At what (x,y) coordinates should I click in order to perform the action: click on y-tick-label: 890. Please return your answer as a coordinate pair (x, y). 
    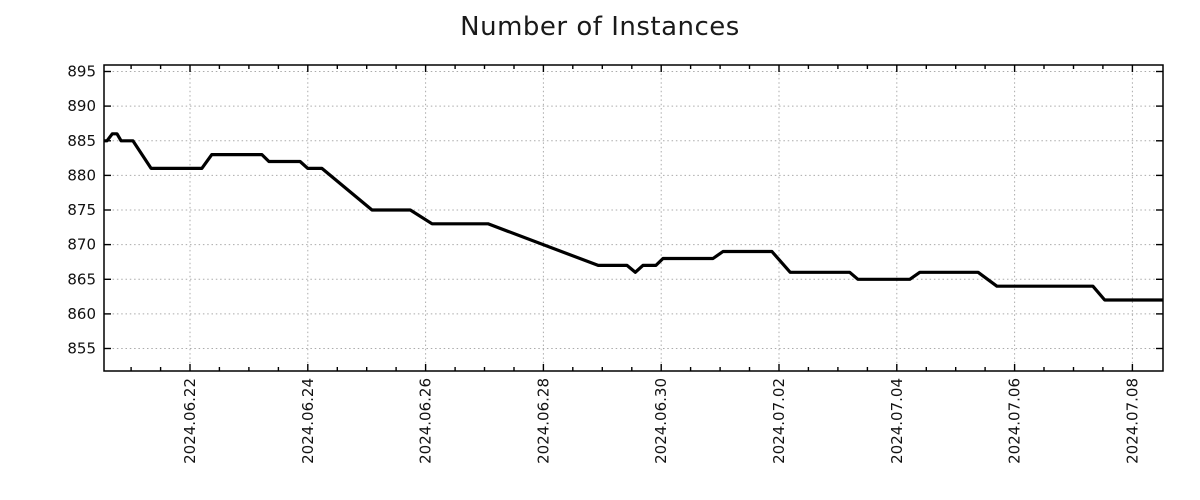
    Looking at the image, I should click on (81, 106).